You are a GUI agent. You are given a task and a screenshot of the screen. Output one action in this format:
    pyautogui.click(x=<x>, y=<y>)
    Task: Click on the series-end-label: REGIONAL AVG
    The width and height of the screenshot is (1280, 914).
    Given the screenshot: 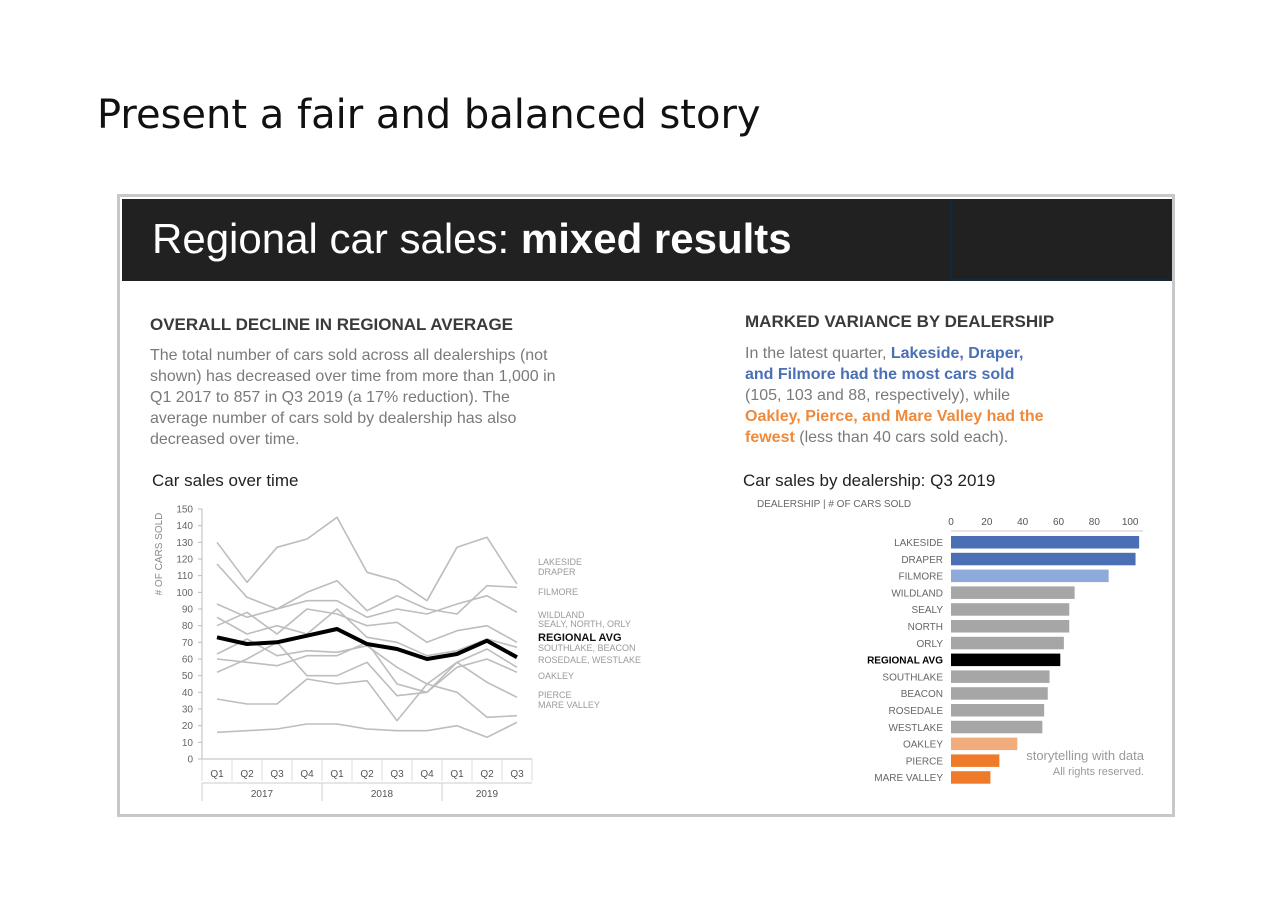 What is the action you would take?
    pyautogui.click(x=580, y=638)
    